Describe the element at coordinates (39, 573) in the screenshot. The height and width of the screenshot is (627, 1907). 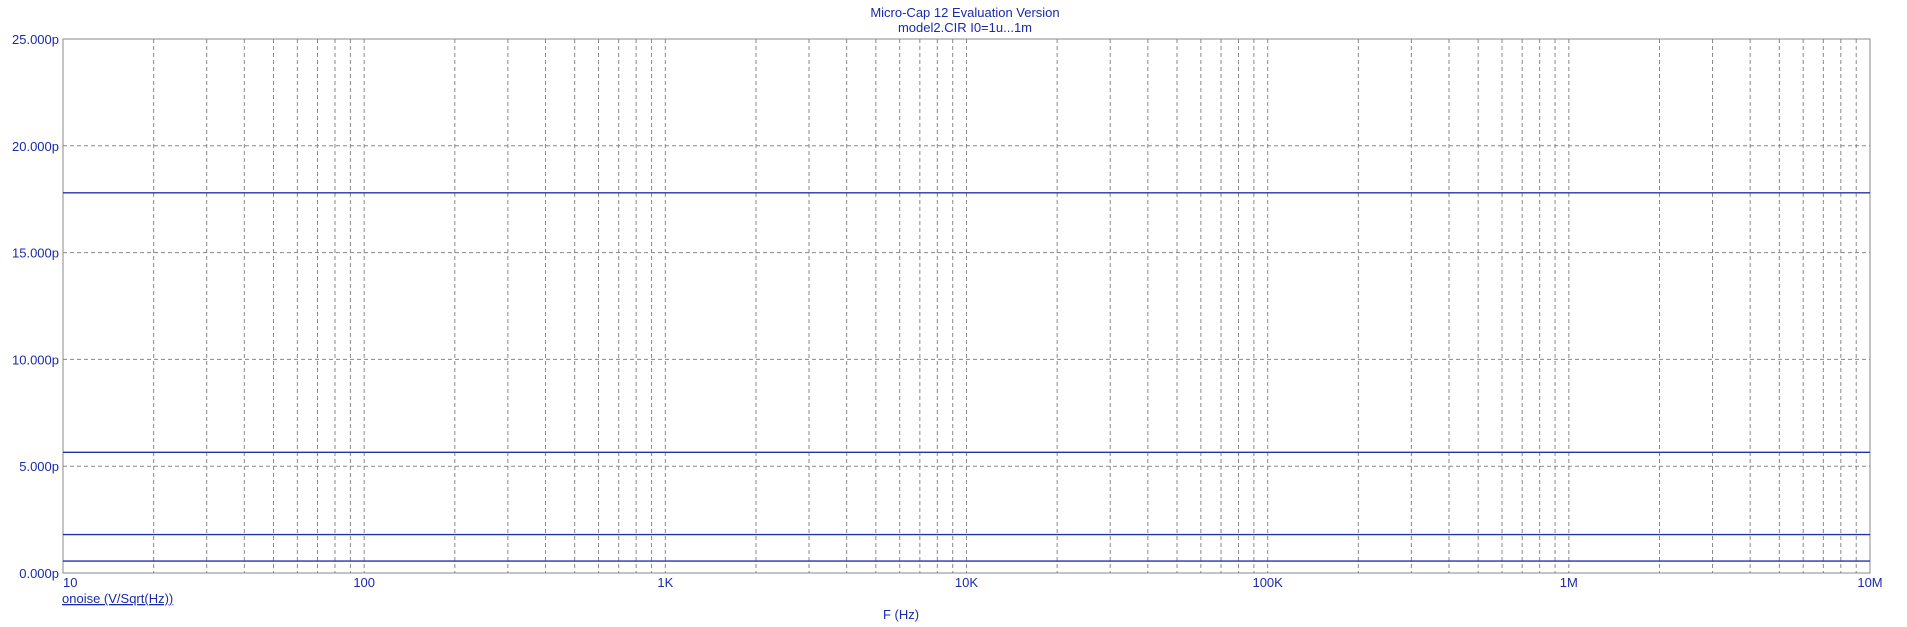
I see `y-tick-label: 0.000p` at that location.